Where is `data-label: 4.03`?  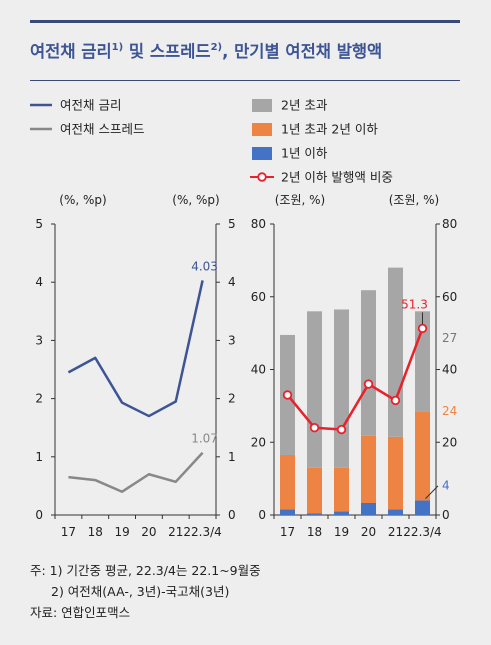 data-label: 4.03 is located at coordinates (204, 266).